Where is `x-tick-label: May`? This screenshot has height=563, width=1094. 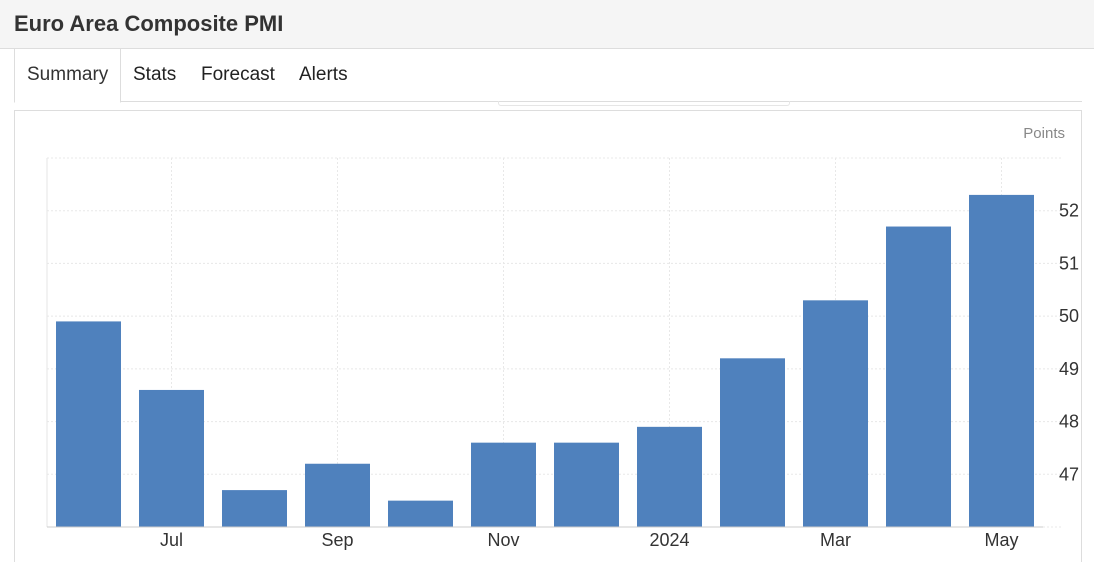
x-tick-label: May is located at coordinates (1001, 540).